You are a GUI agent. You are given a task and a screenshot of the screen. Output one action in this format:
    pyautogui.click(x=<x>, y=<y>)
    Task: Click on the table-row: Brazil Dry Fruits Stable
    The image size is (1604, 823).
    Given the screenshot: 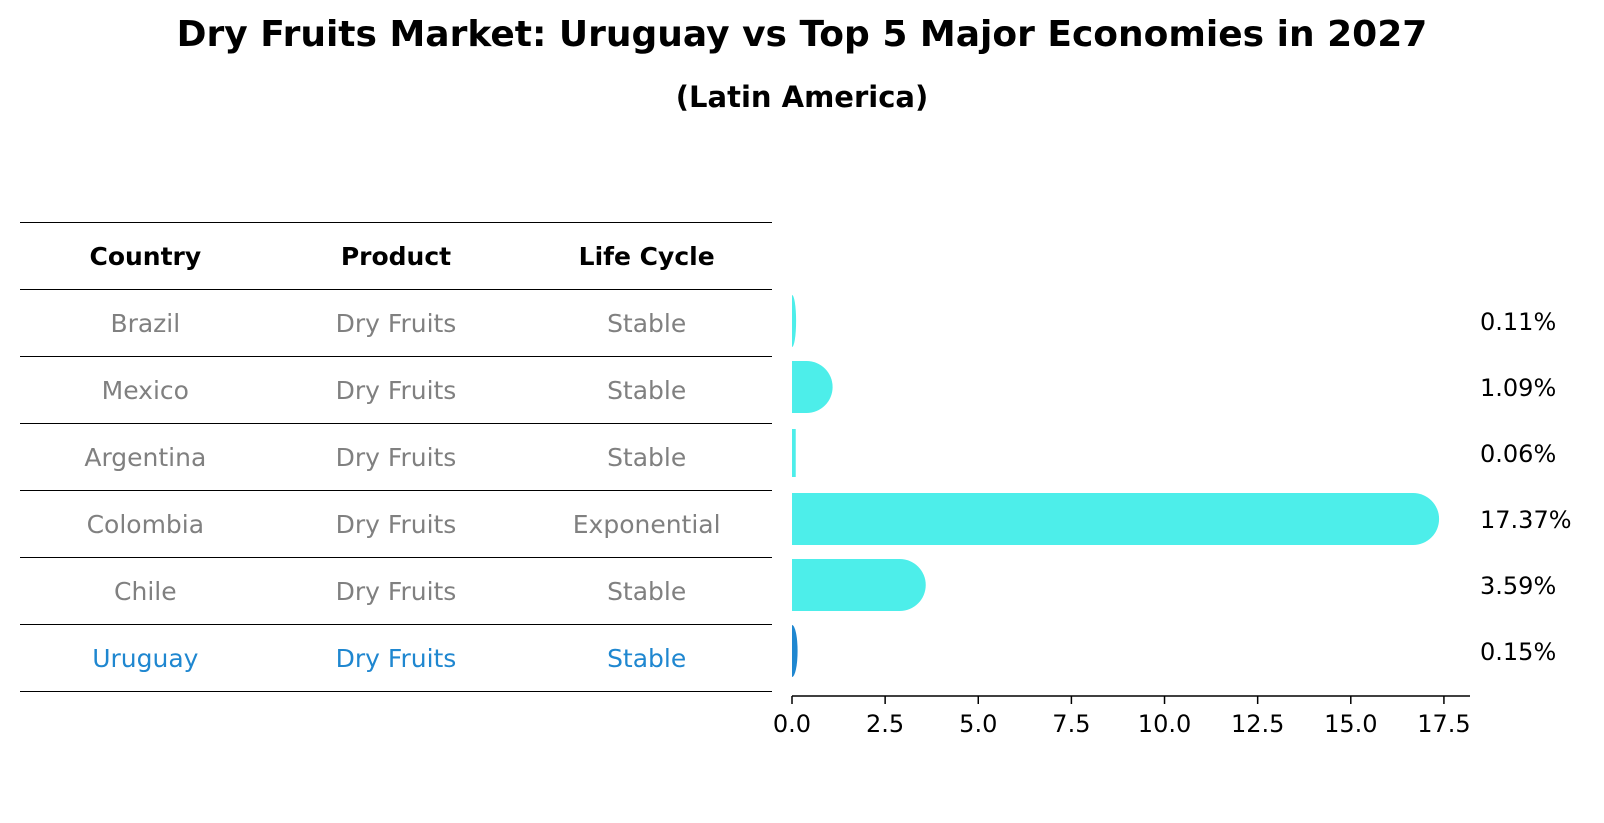 What is the action you would take?
    pyautogui.click(x=396, y=323)
    